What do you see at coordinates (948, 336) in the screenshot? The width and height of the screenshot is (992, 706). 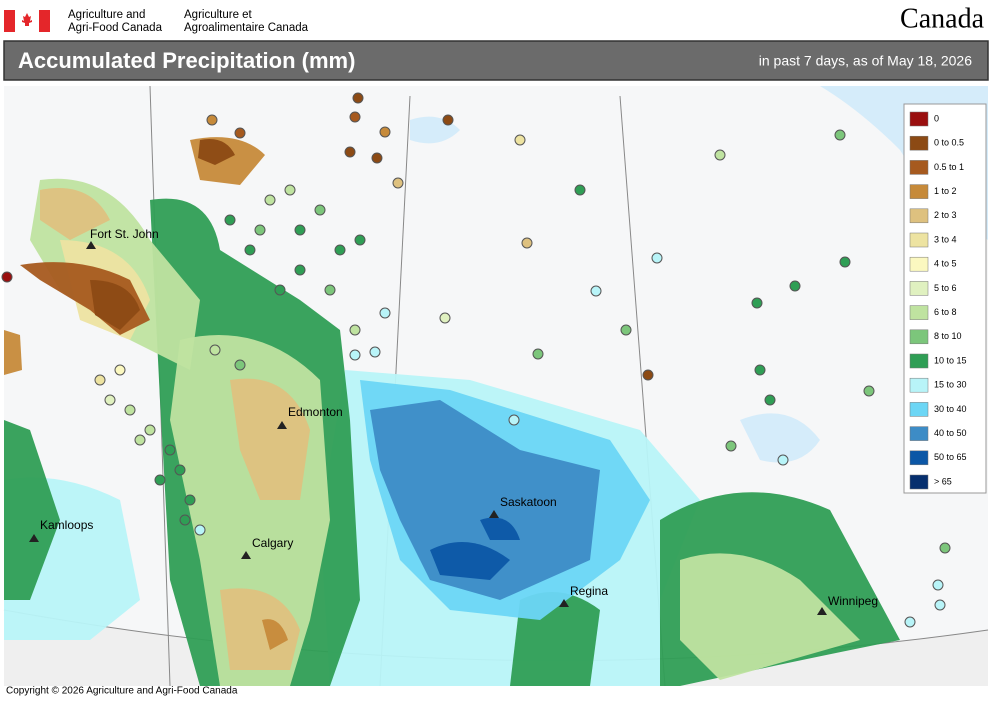 I see `legend-label: 8 to 10` at bounding box center [948, 336].